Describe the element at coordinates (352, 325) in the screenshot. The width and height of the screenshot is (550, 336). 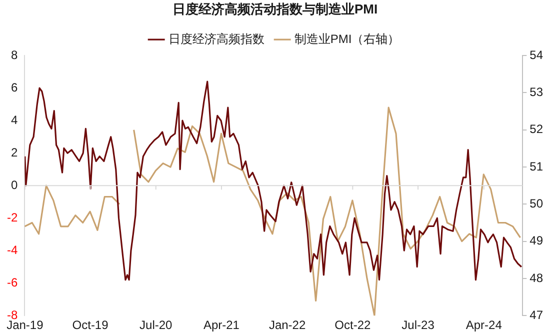
I see `x-tick-label: Oct-22` at that location.